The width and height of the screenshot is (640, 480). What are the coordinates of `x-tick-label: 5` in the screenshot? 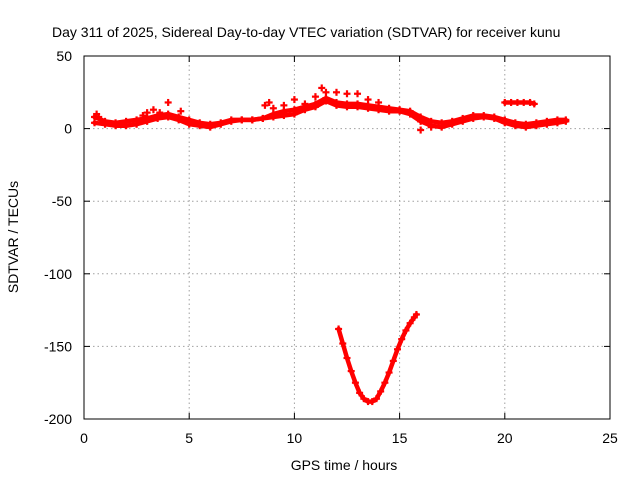 It's located at (189, 438).